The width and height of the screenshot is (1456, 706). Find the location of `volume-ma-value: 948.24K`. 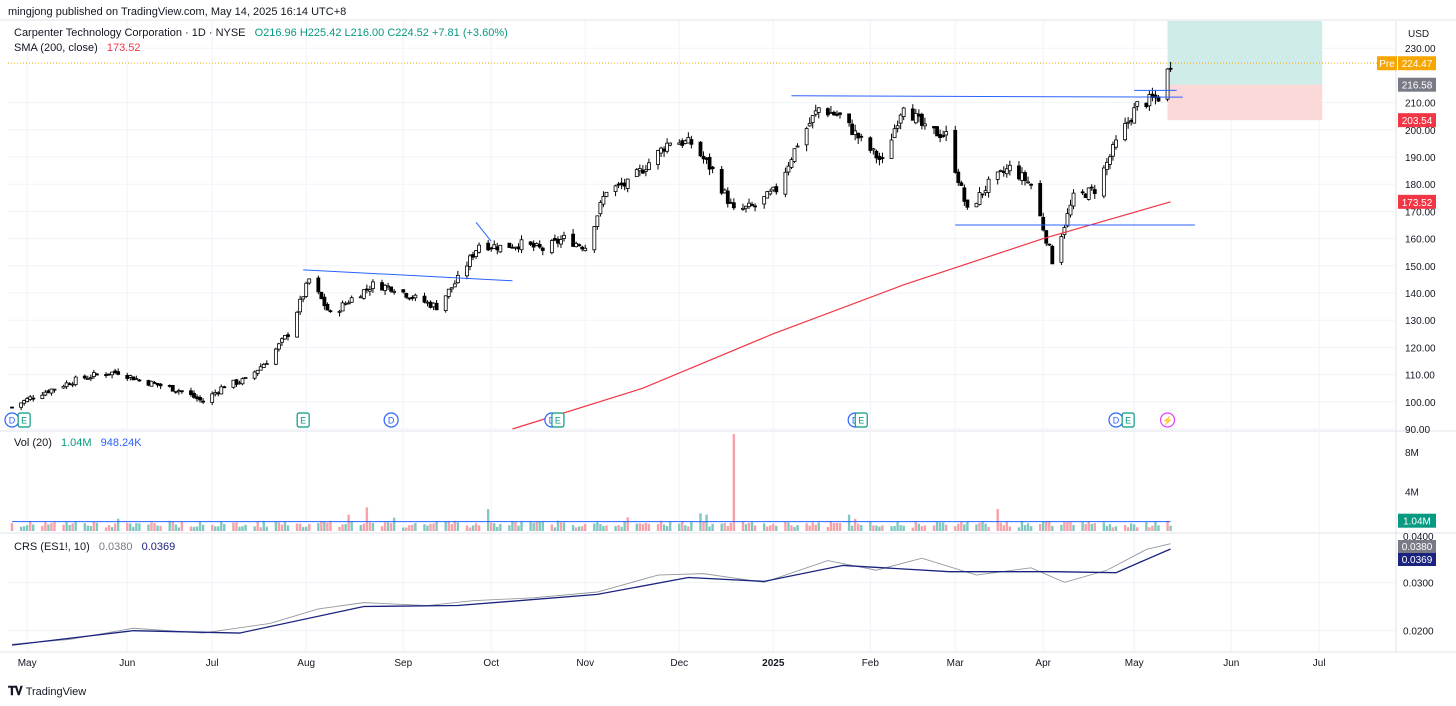

volume-ma-value: 948.24K is located at coordinates (121, 443).